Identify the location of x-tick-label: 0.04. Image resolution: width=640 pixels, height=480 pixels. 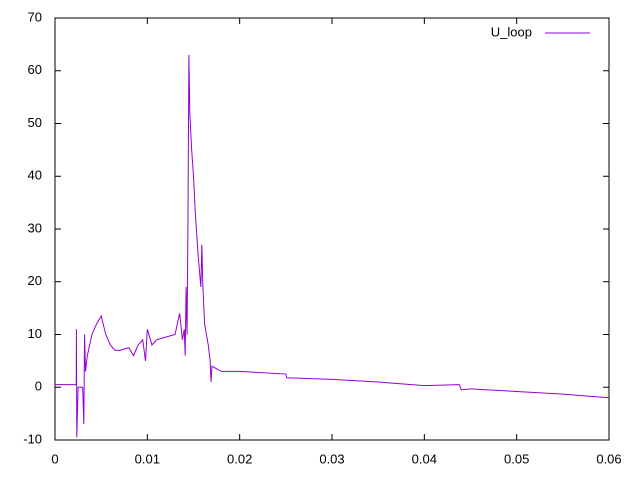
(424, 458).